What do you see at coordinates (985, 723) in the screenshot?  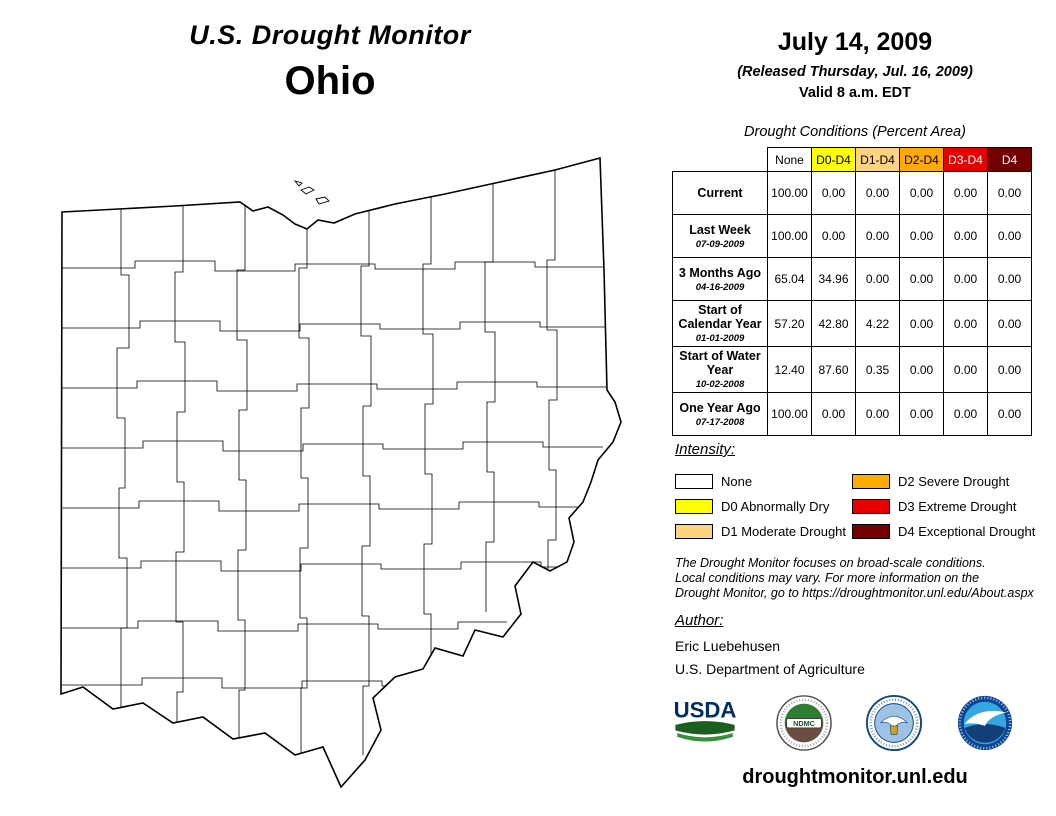 I see `noaa-logo` at bounding box center [985, 723].